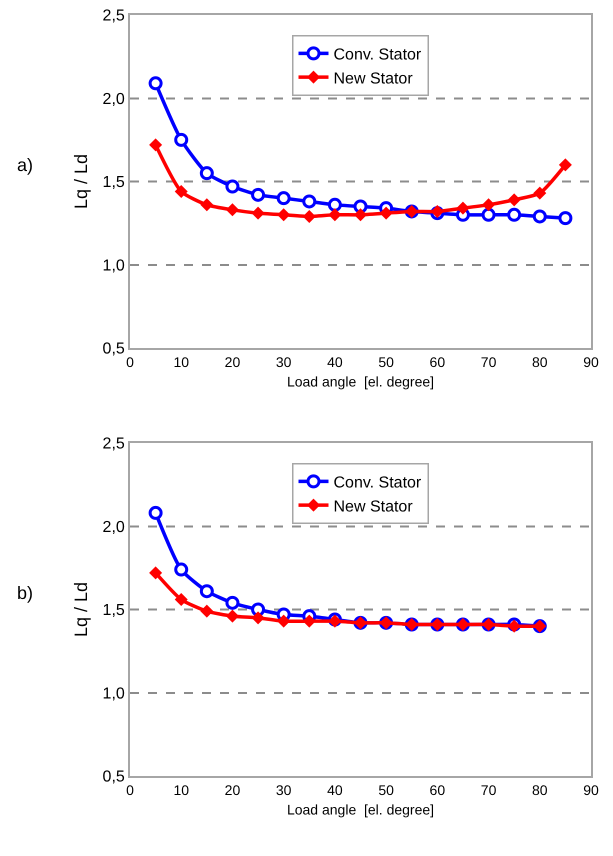  Describe the element at coordinates (25, 165) in the screenshot. I see `text: a)` at that location.